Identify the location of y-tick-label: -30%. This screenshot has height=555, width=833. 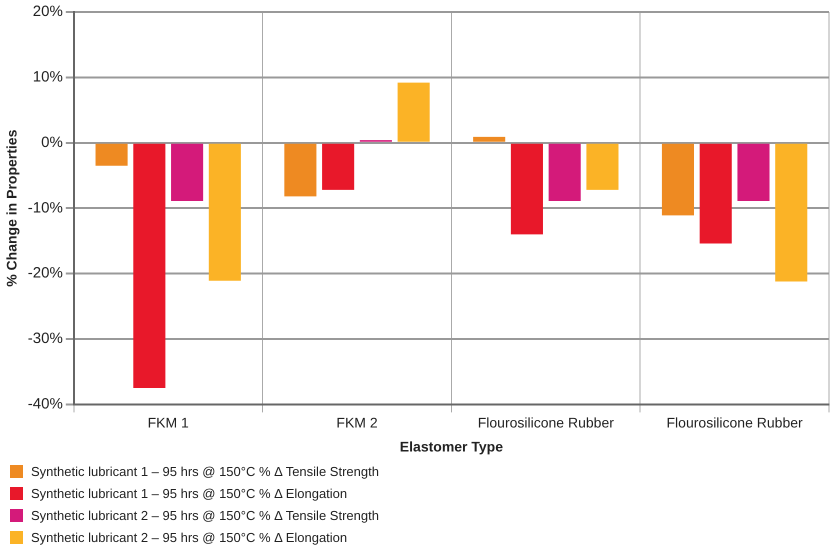
(45, 339).